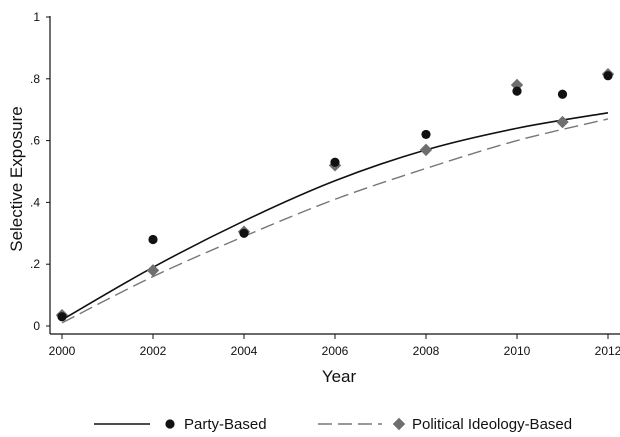 The image size is (620, 437). I want to click on x-tick-label: 2010, so click(517, 351).